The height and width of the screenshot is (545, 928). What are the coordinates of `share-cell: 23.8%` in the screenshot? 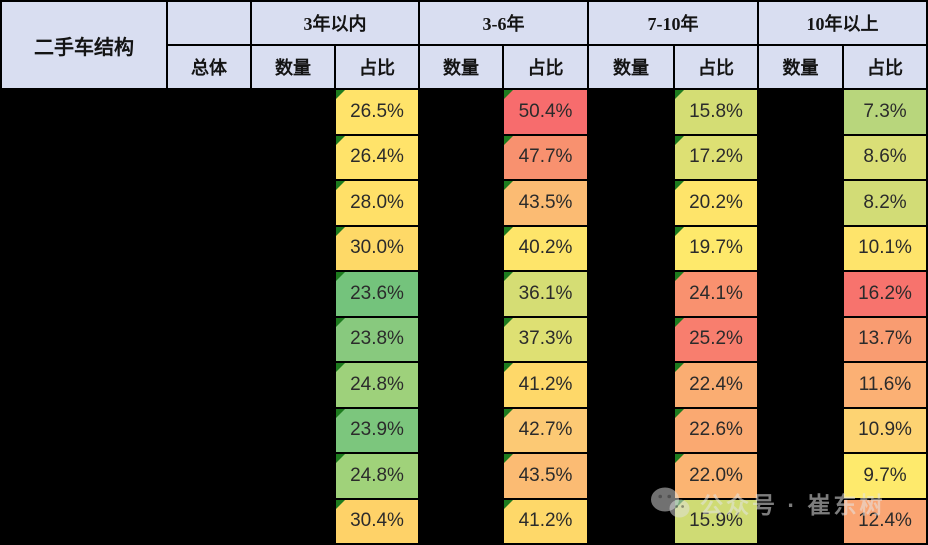 It's located at (377, 339).